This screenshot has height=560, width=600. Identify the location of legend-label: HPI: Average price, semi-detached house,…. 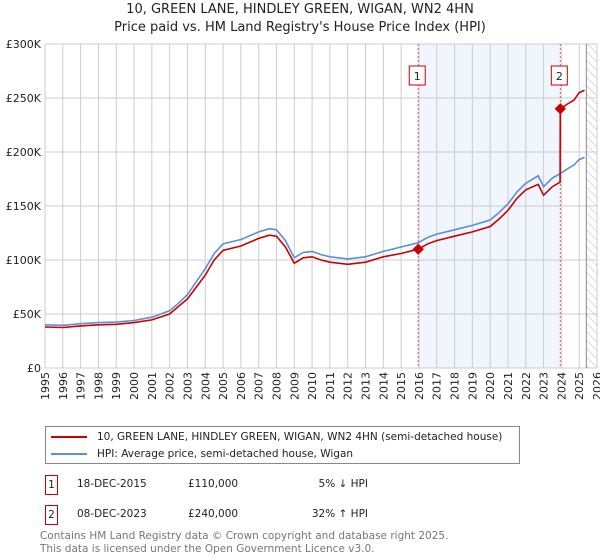
(225, 454).